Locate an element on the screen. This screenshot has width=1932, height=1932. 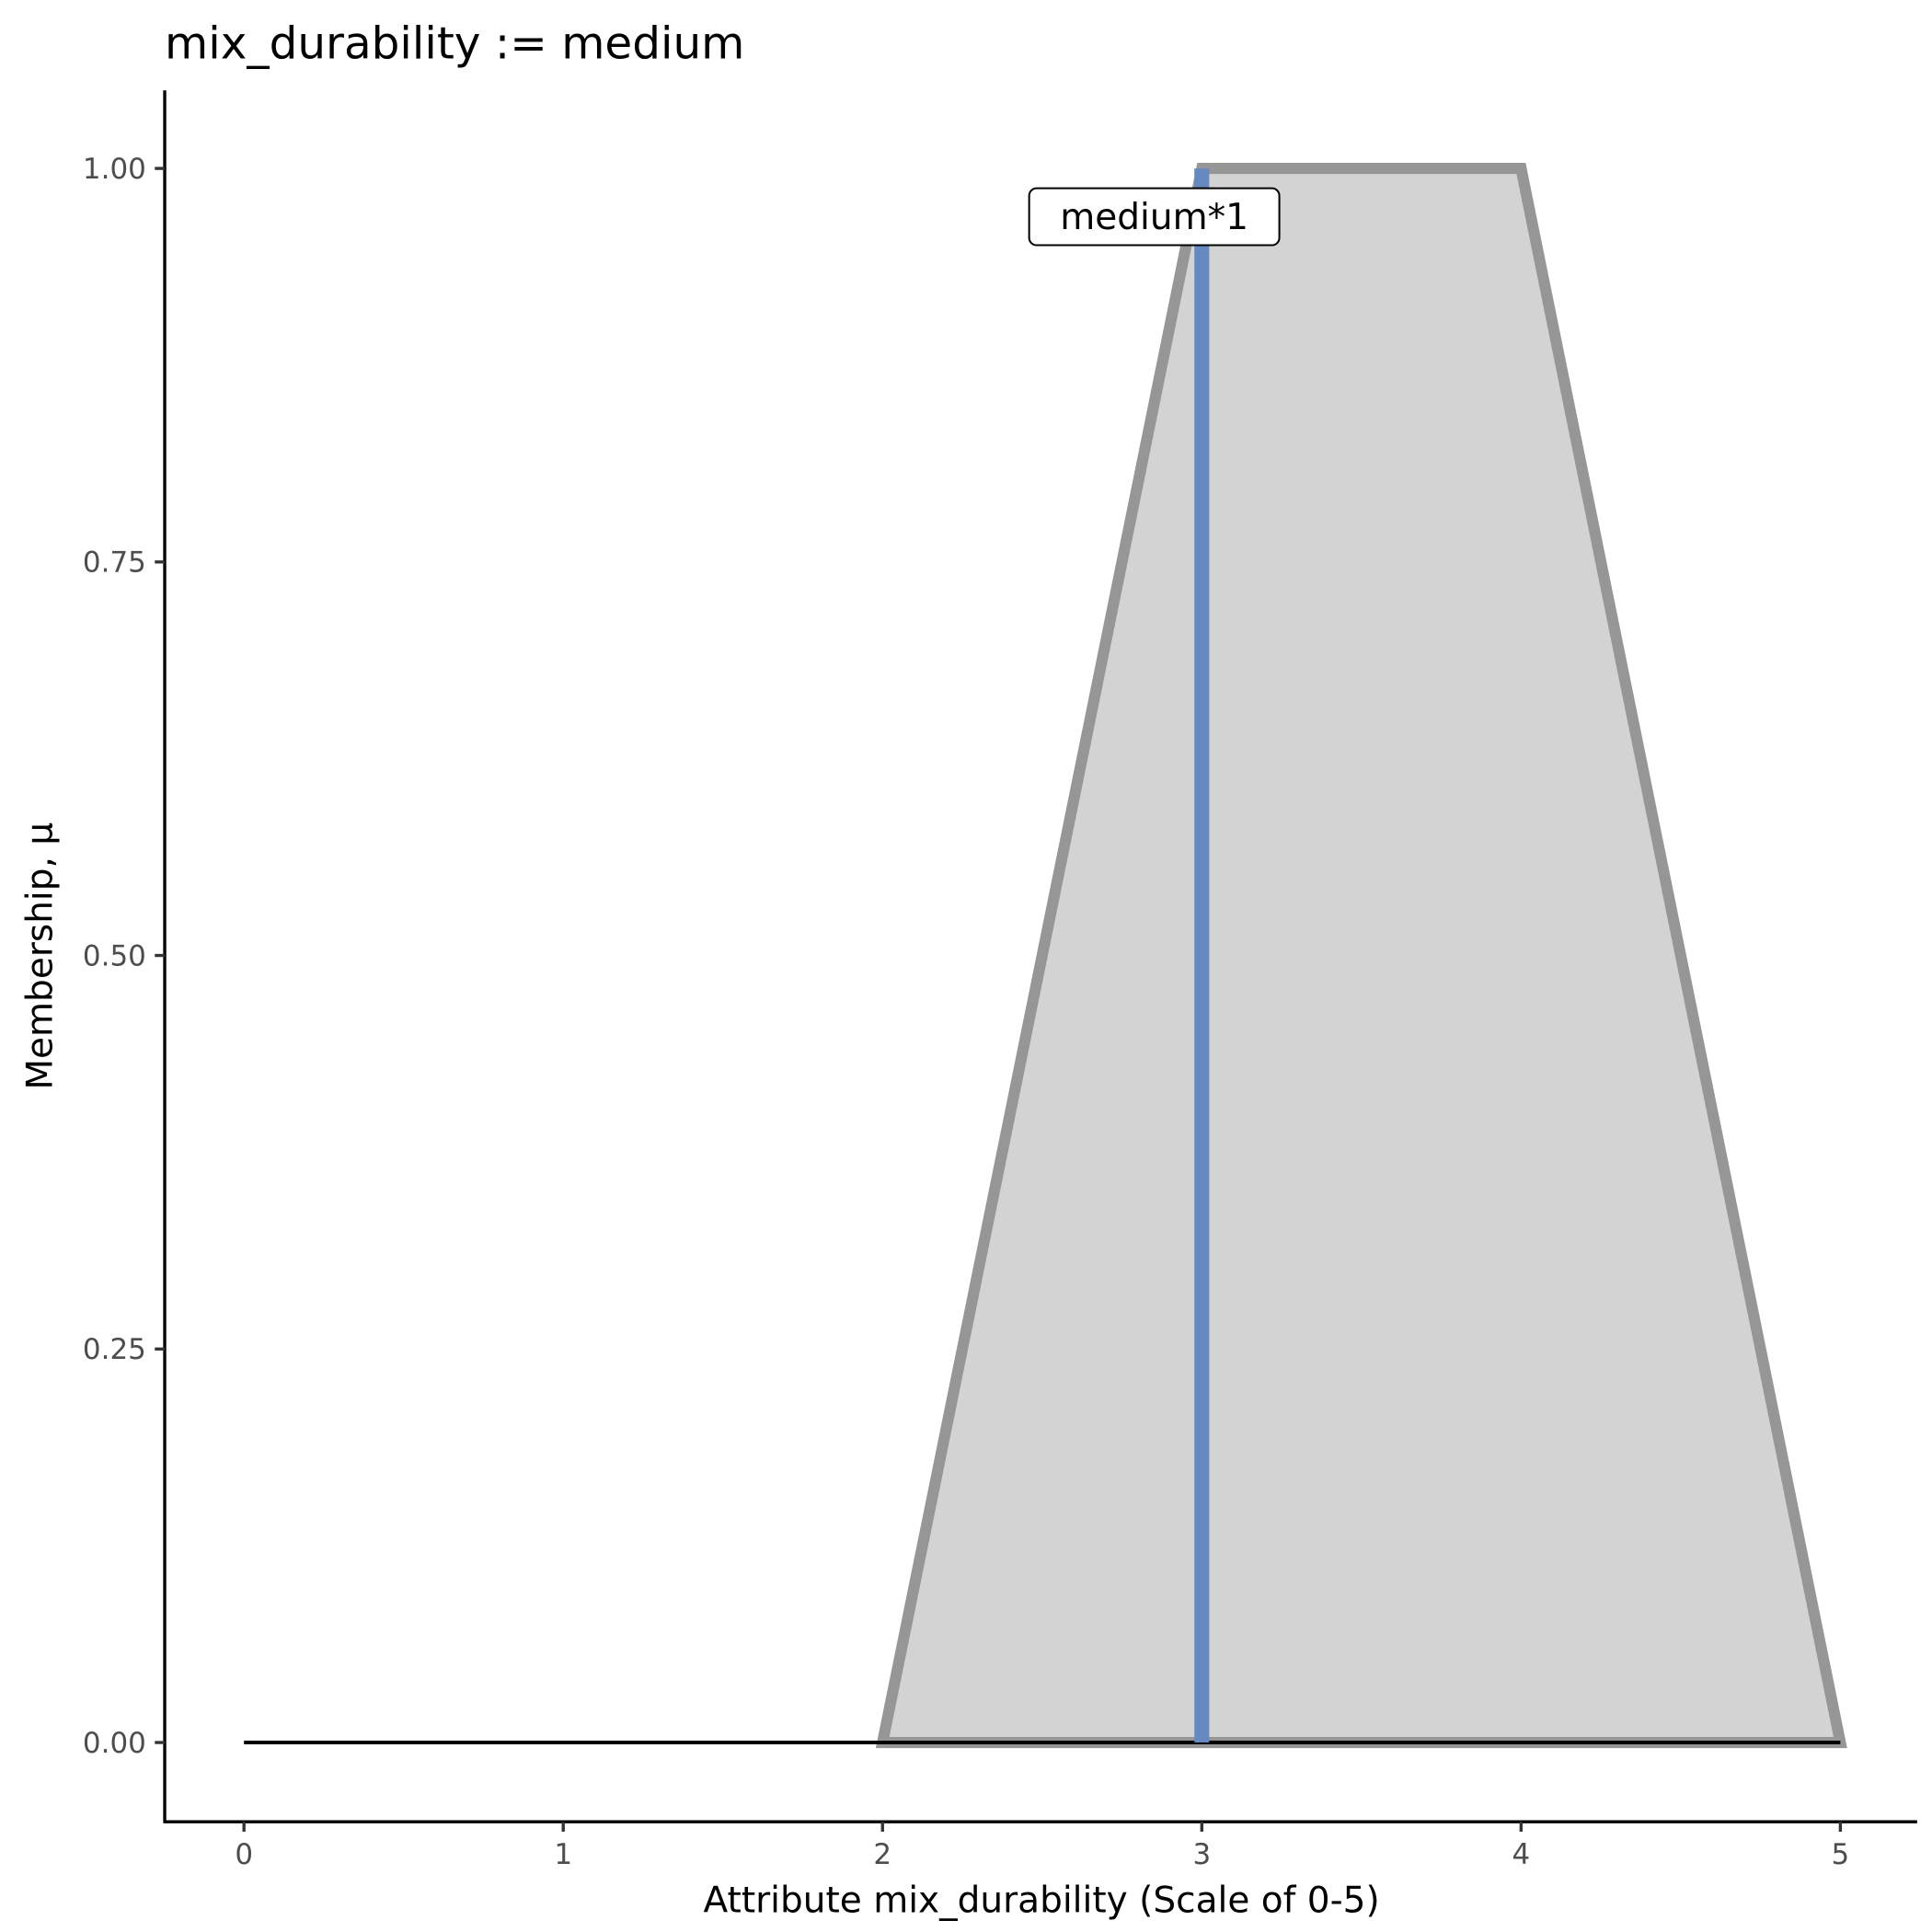
y-tick-label: 0.75 is located at coordinates (114, 563).